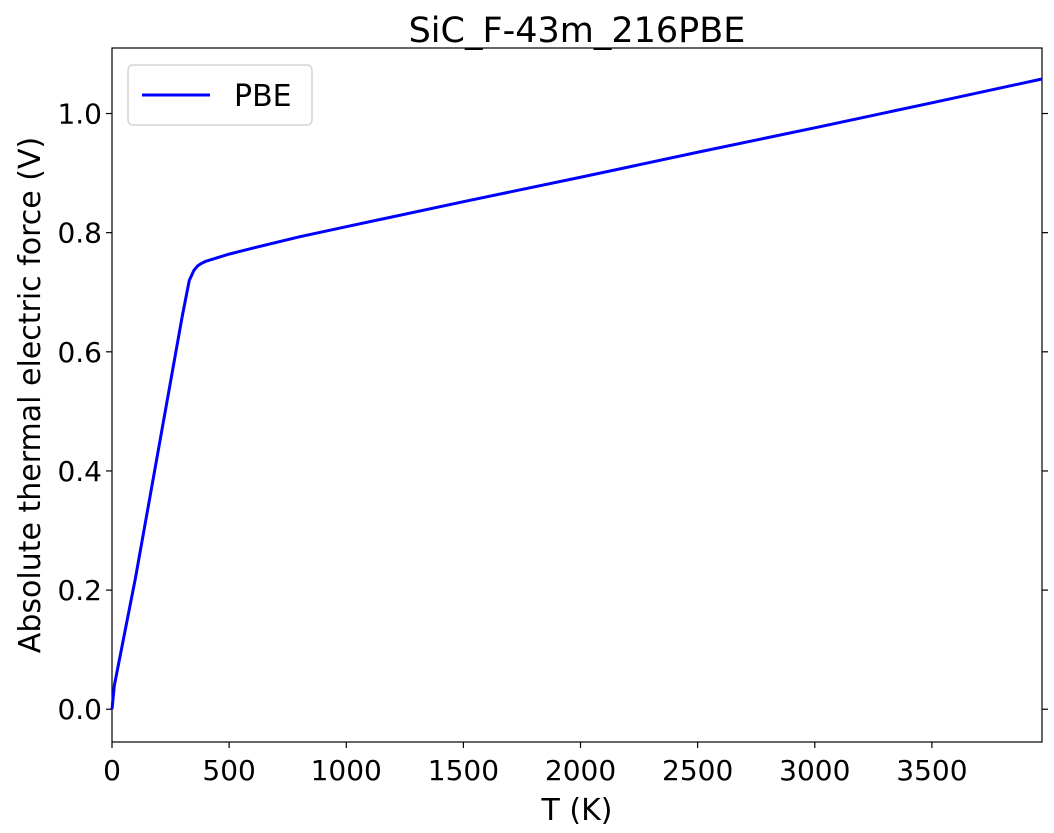 The height and width of the screenshot is (833, 1054). I want to click on x-tick-label: 1500, so click(463, 770).